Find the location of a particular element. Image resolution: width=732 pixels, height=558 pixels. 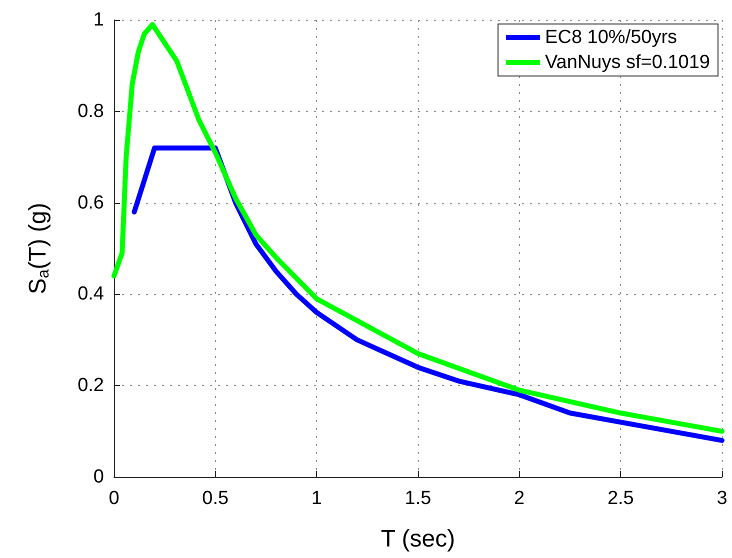

y-tick-label: 0.2 is located at coordinates (91, 385).